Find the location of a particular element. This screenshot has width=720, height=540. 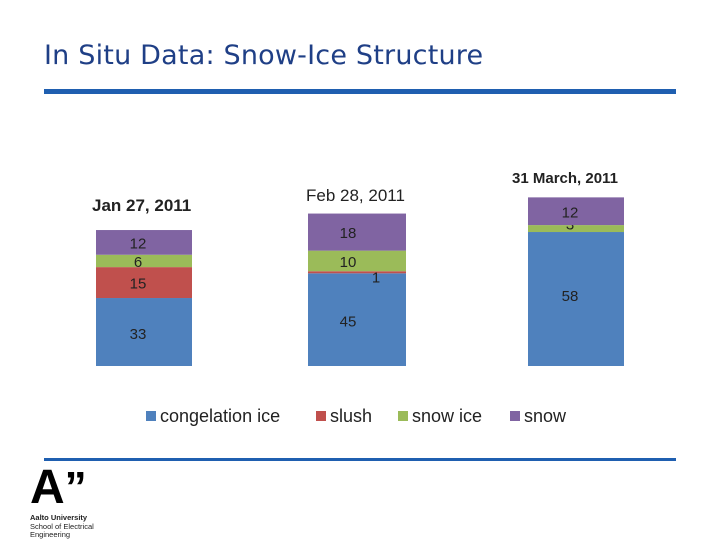

data-label-snow-ice-2: 10 is located at coordinates (348, 262).